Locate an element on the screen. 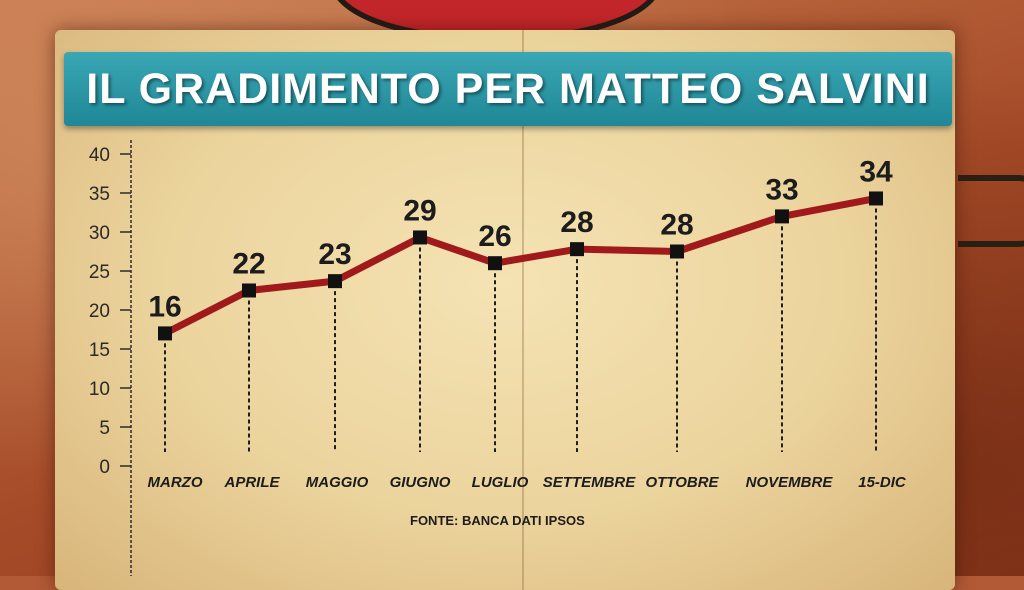  background-decoration-right is located at coordinates (991, 211).